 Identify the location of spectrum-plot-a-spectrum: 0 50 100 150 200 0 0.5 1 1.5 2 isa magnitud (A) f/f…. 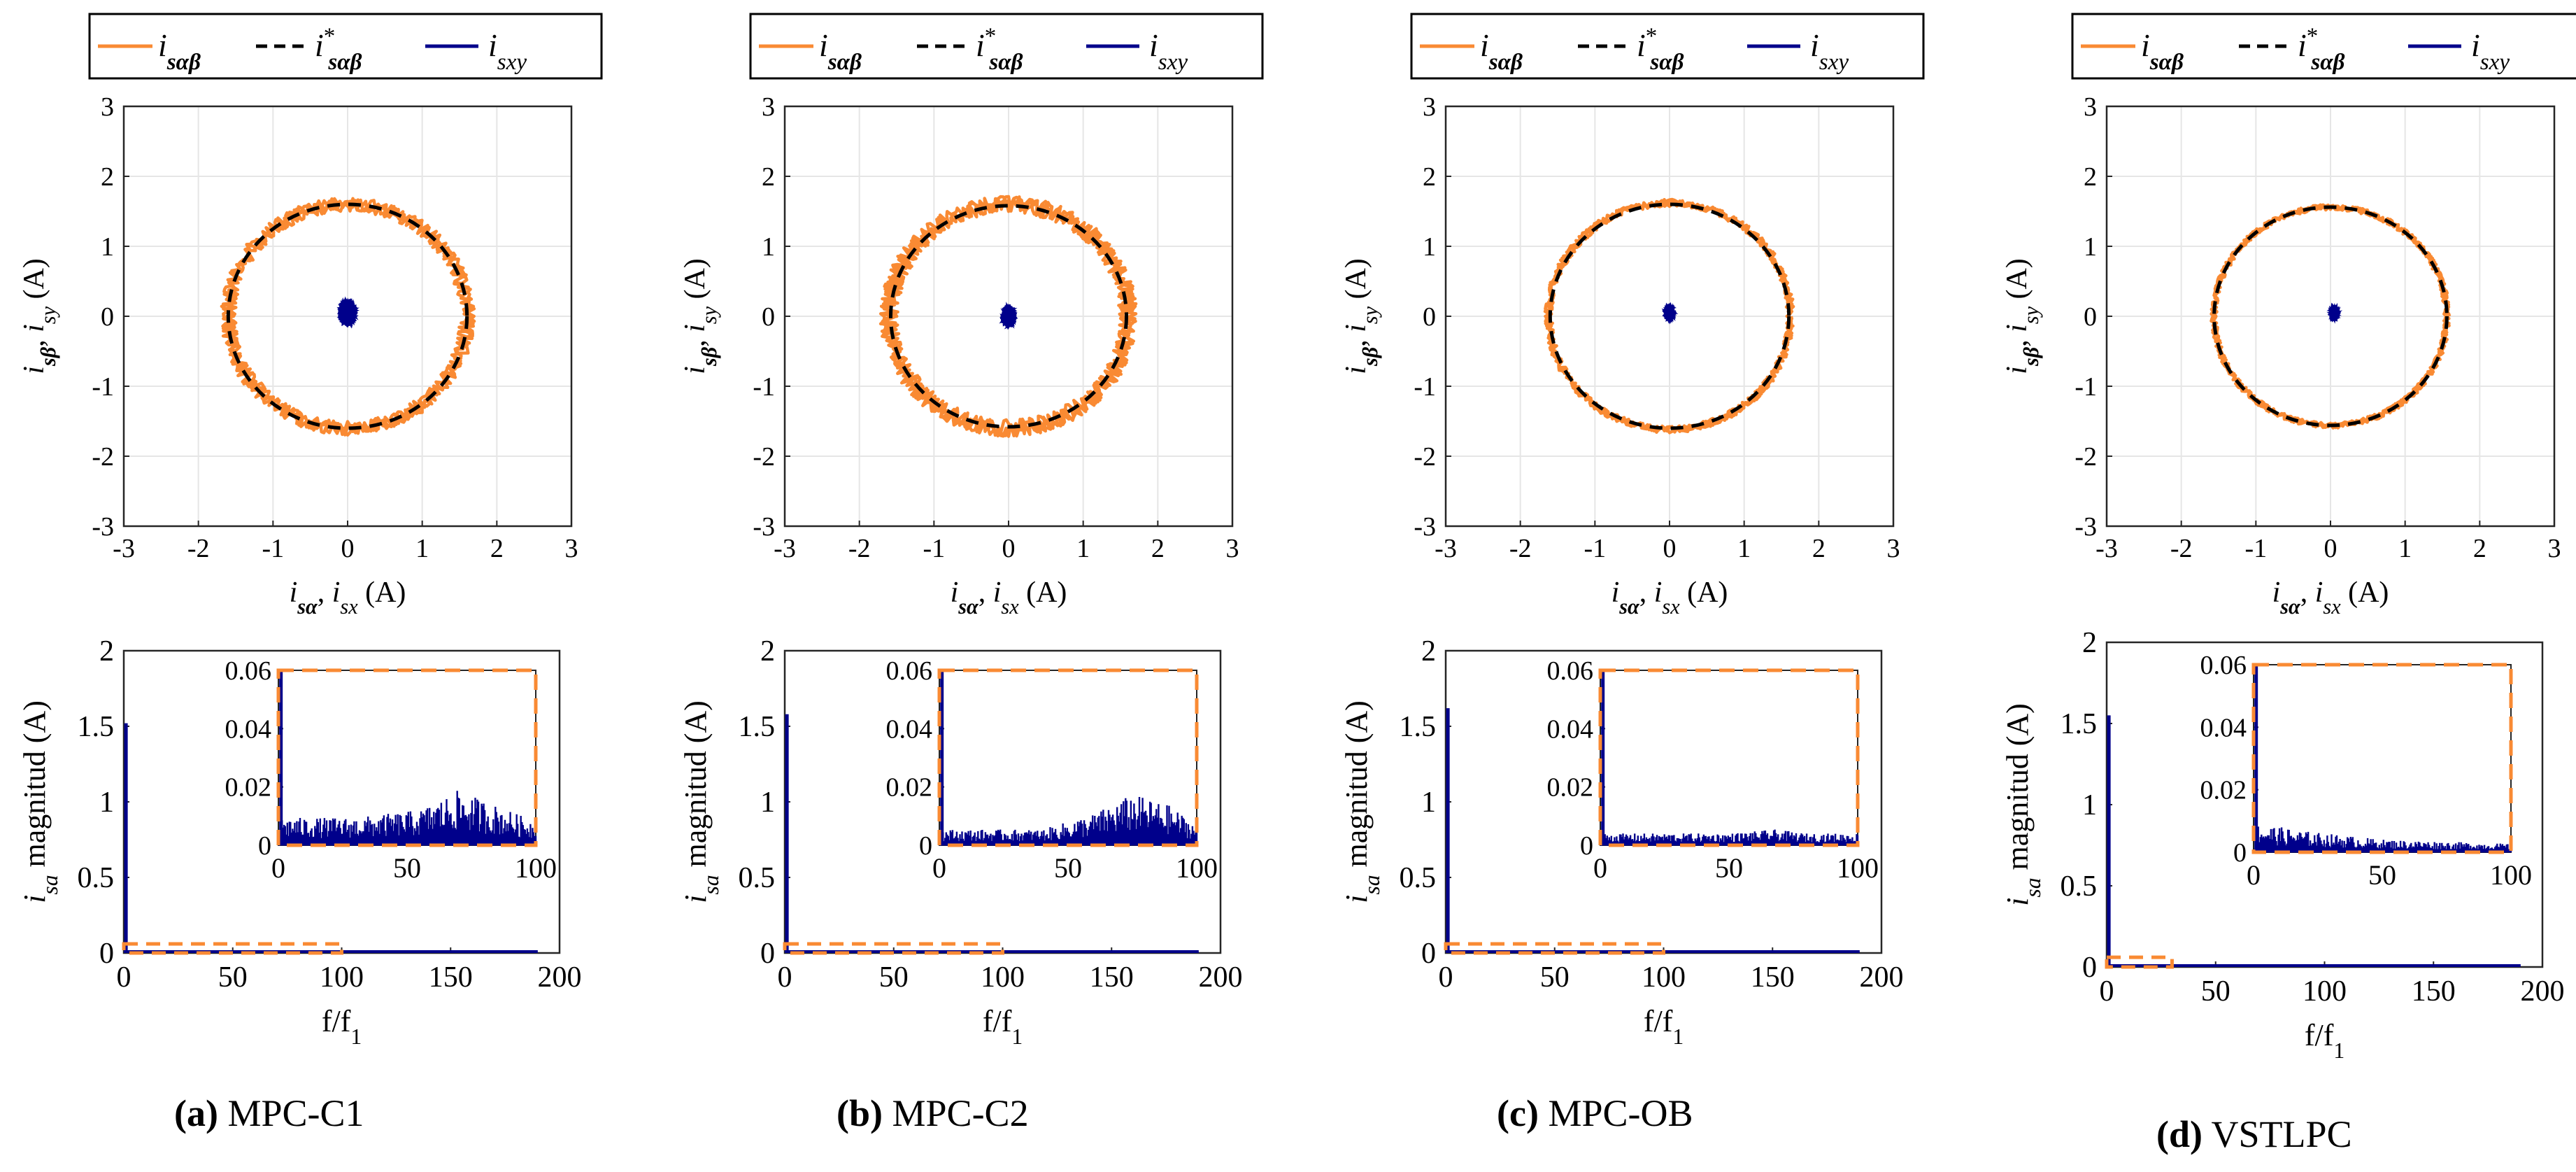
(299, 842).